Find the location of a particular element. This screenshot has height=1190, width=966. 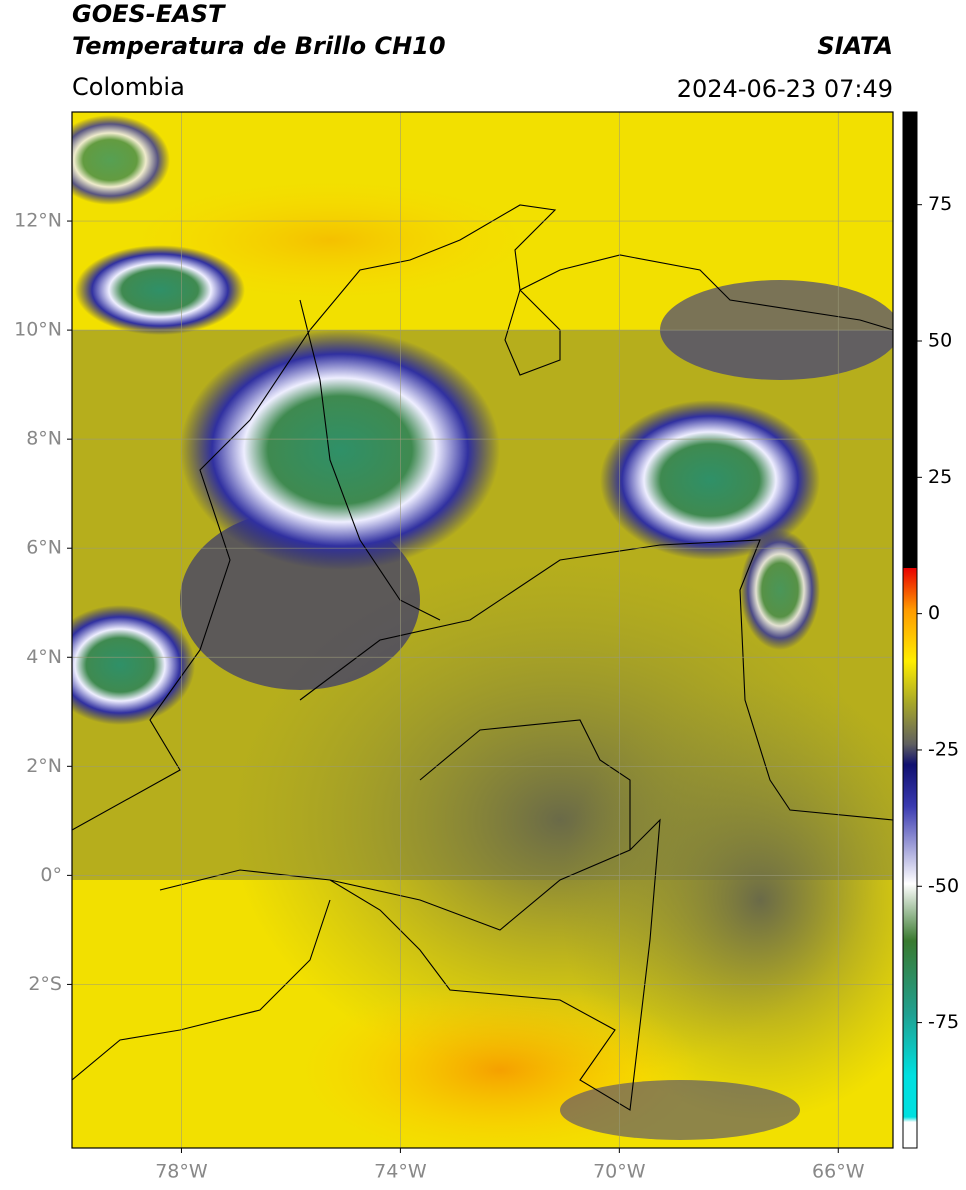

y-tick-label: 0° is located at coordinates (51, 875).